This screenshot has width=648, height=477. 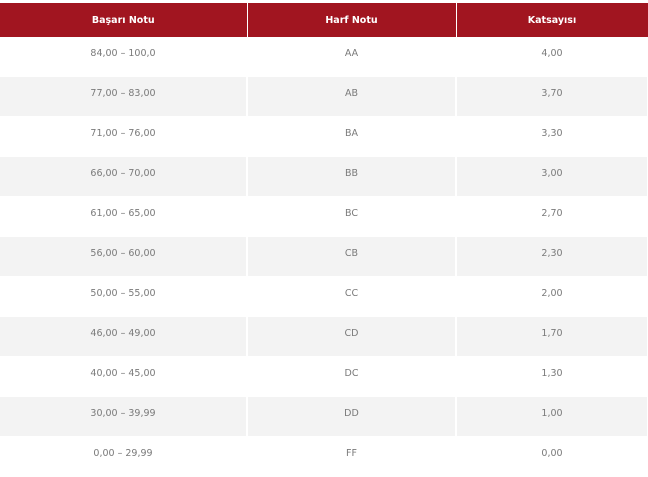 What do you see at coordinates (552, 456) in the screenshot?
I see `coefficient-cell: 0,00` at bounding box center [552, 456].